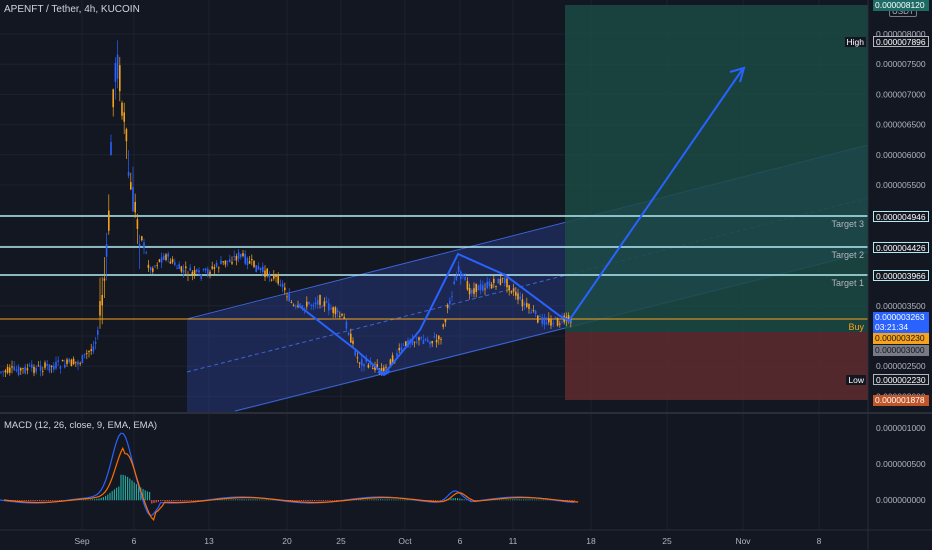 The image size is (932, 550). Describe the element at coordinates (72, 9) in the screenshot. I see `symbol-title: APENFT / Tether, 4h, KUCOIN` at that location.